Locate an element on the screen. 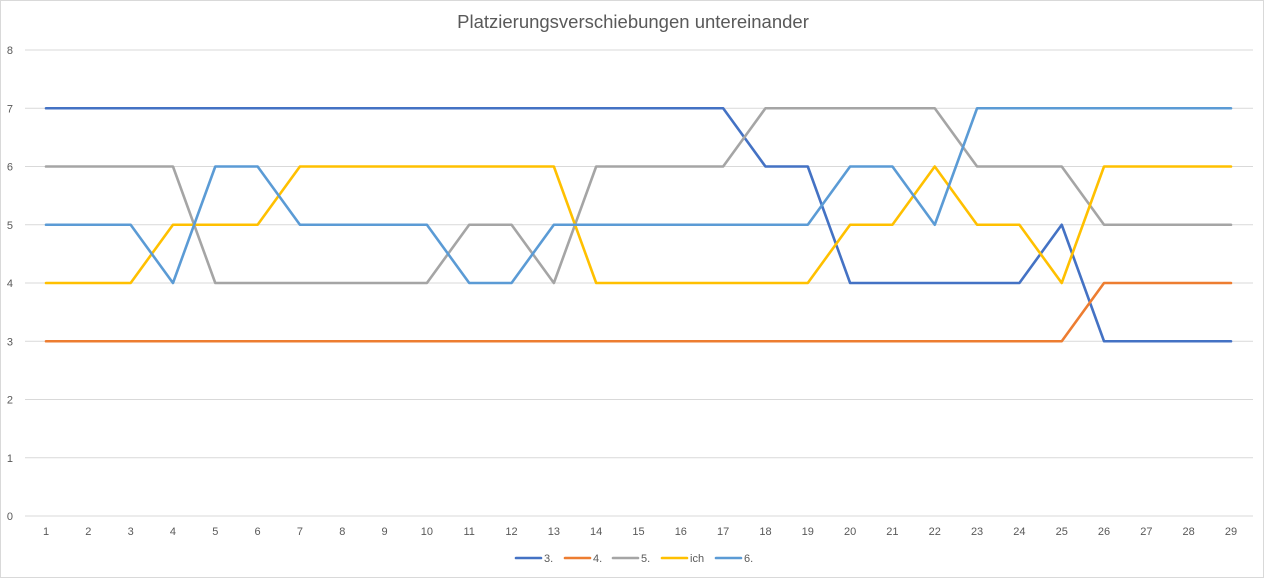  x-tick-label: 21 is located at coordinates (892, 532).